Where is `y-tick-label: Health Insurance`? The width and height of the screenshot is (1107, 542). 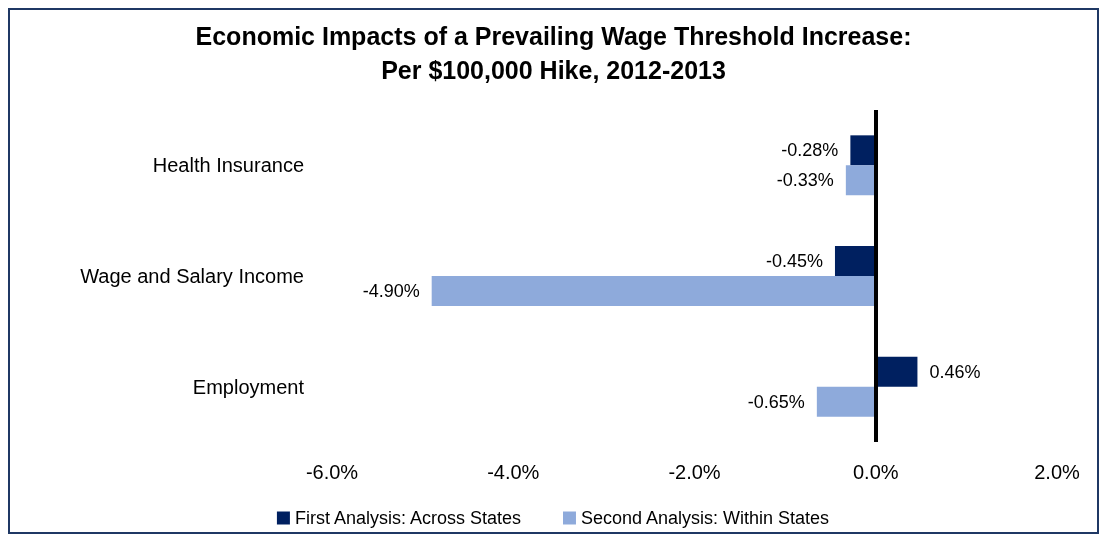
y-tick-label: Health Insurance is located at coordinates (228, 165).